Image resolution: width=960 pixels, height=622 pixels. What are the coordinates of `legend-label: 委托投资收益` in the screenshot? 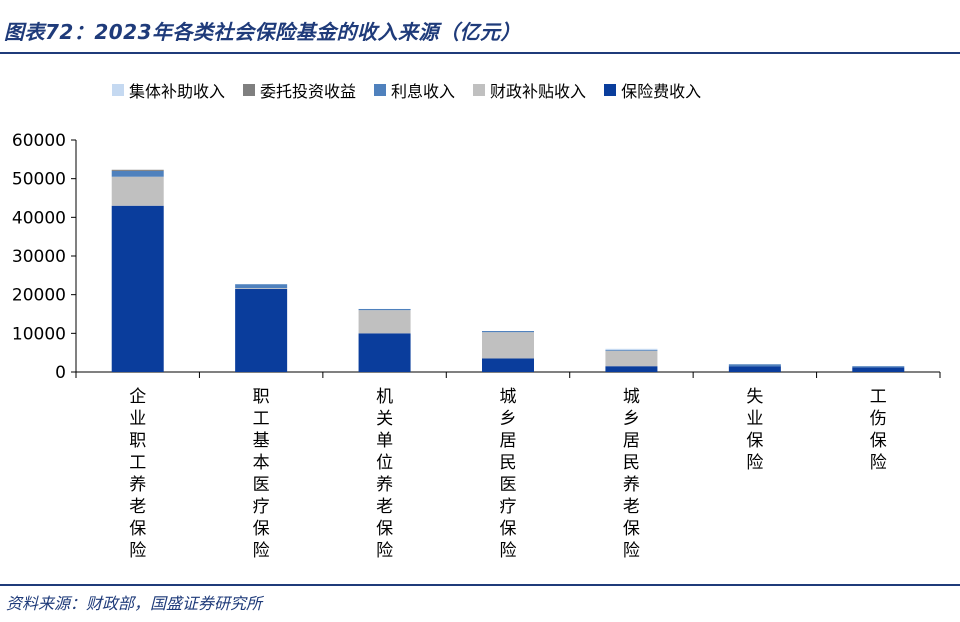 It's located at (308, 91).